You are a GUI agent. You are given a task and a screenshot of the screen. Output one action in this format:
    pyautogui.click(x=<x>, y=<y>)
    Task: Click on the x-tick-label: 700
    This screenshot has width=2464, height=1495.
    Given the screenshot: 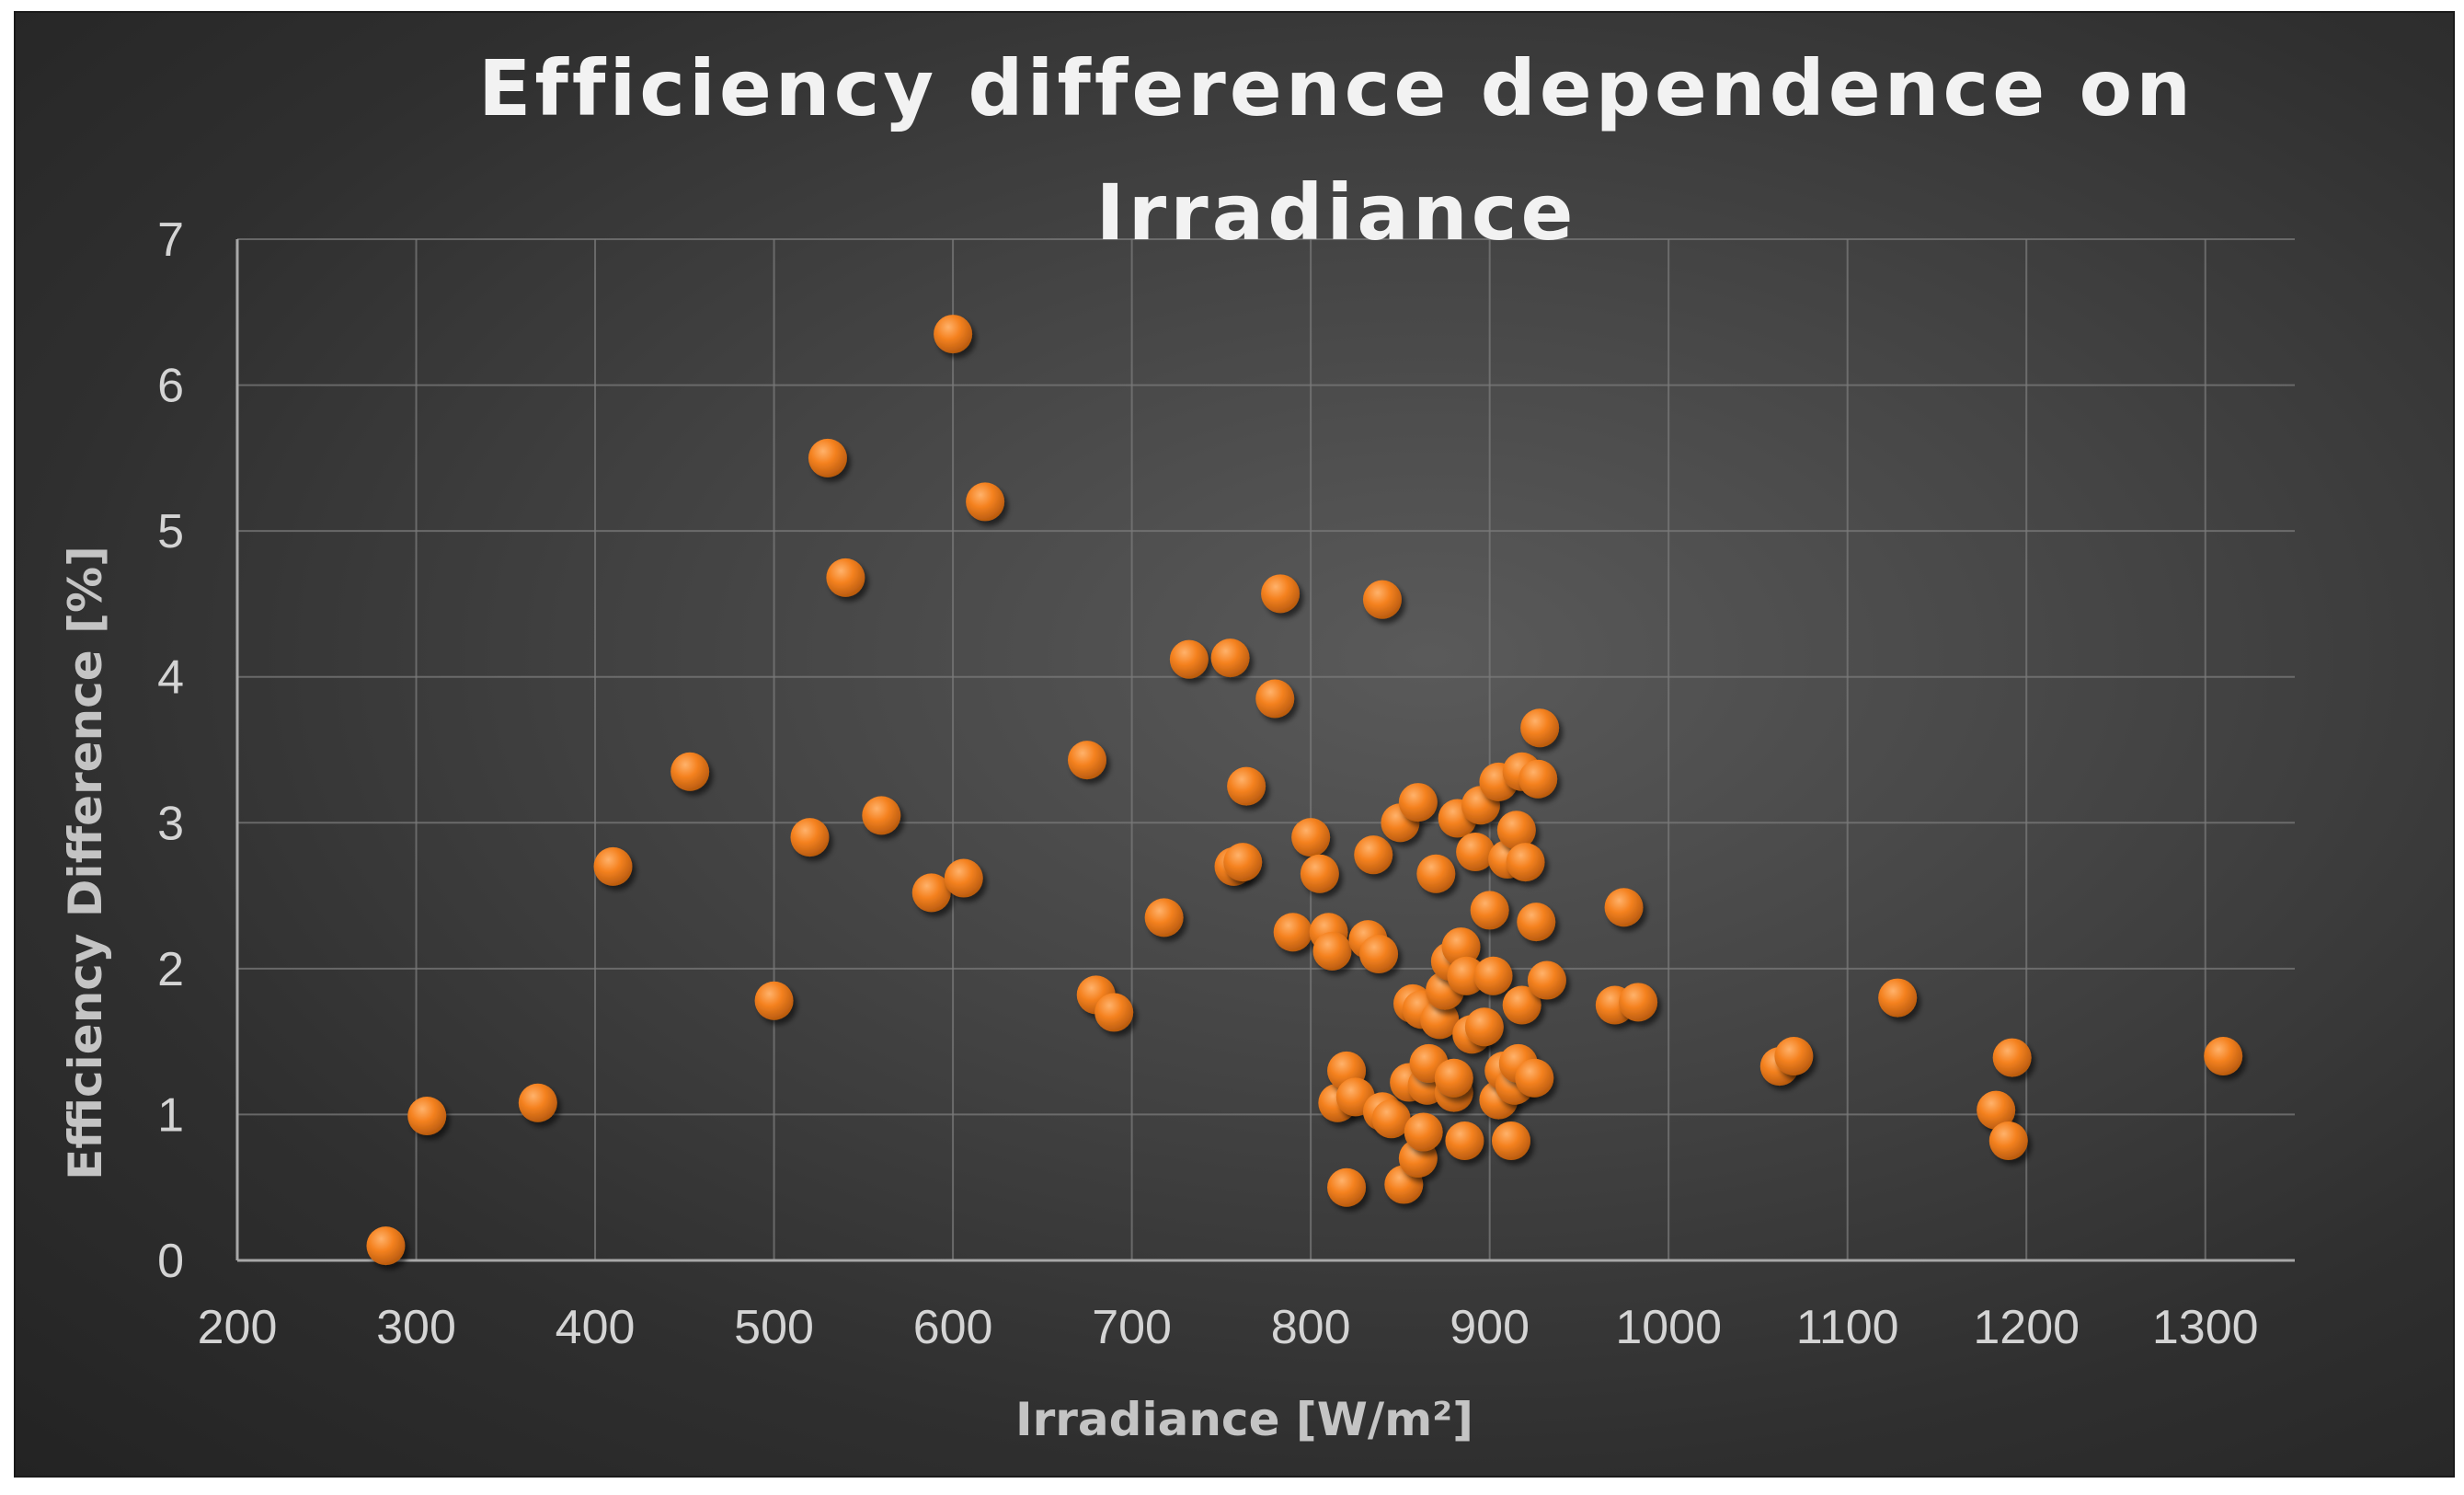 What is the action you would take?
    pyautogui.click(x=1132, y=1327)
    